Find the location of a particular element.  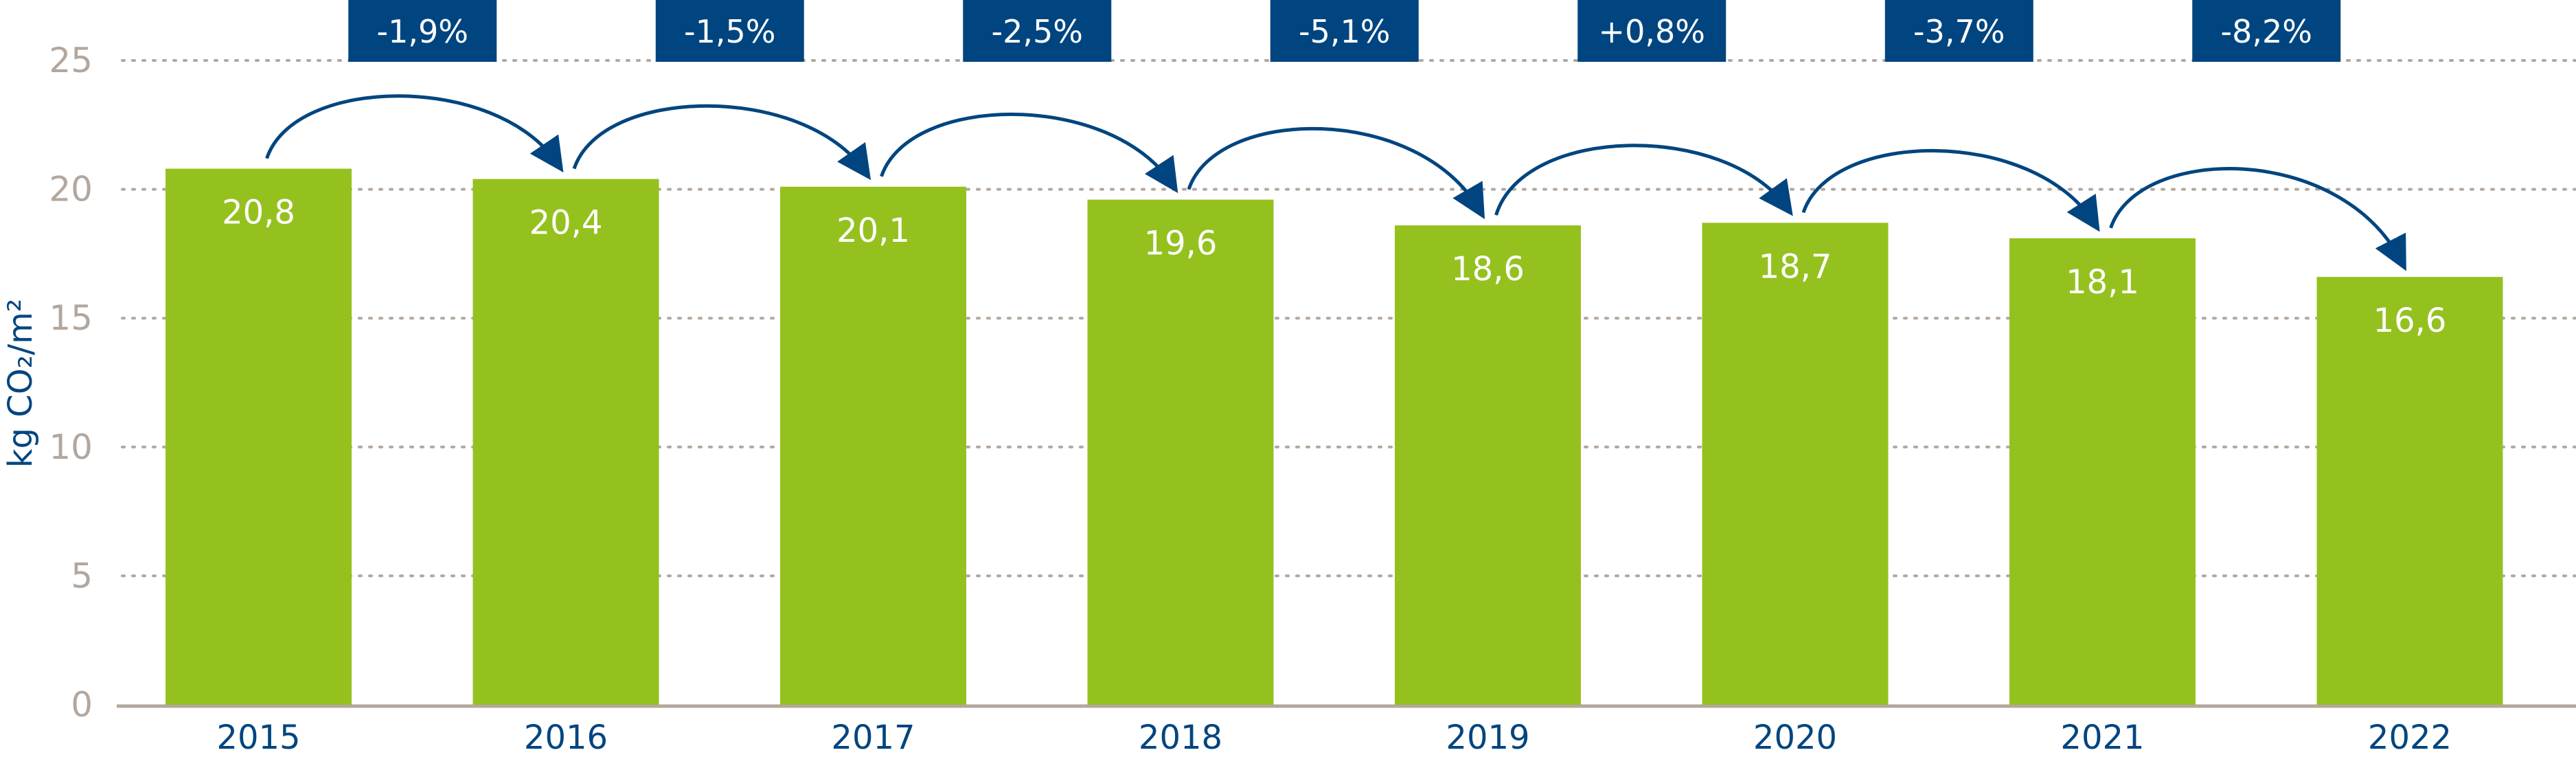

change-badge: -5,1% is located at coordinates (1344, 31).